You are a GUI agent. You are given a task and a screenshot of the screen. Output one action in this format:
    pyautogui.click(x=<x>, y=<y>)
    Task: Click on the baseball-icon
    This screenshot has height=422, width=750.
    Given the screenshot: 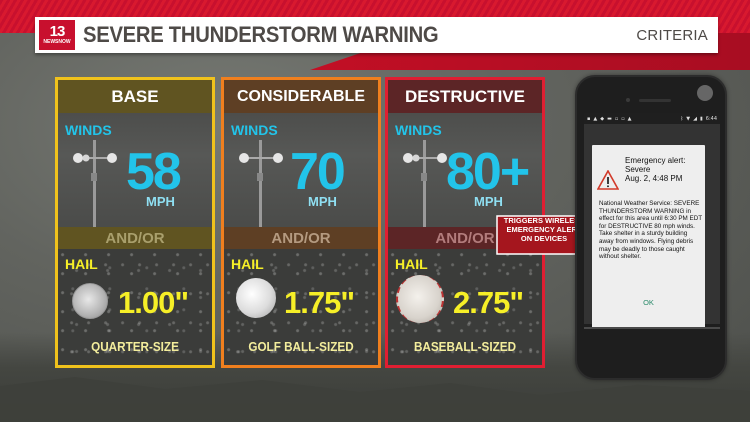 What is the action you would take?
    pyautogui.click(x=420, y=299)
    